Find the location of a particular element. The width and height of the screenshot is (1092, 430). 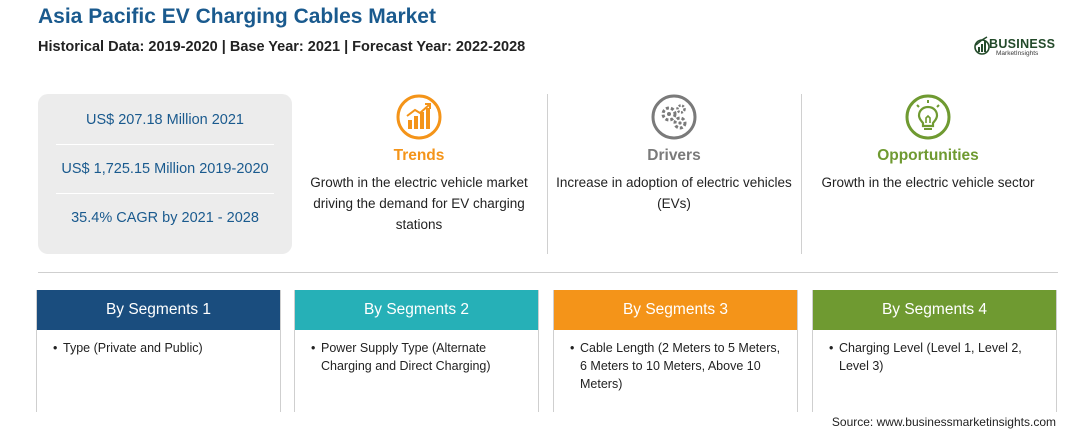

business-market-insights-logo: BUSINESS MarketInsights is located at coordinates (1024, 48).